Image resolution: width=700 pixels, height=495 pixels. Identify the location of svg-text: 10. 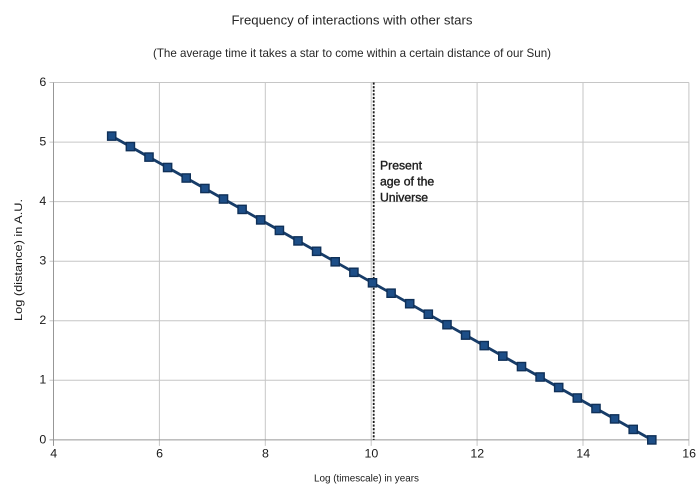
(372, 454).